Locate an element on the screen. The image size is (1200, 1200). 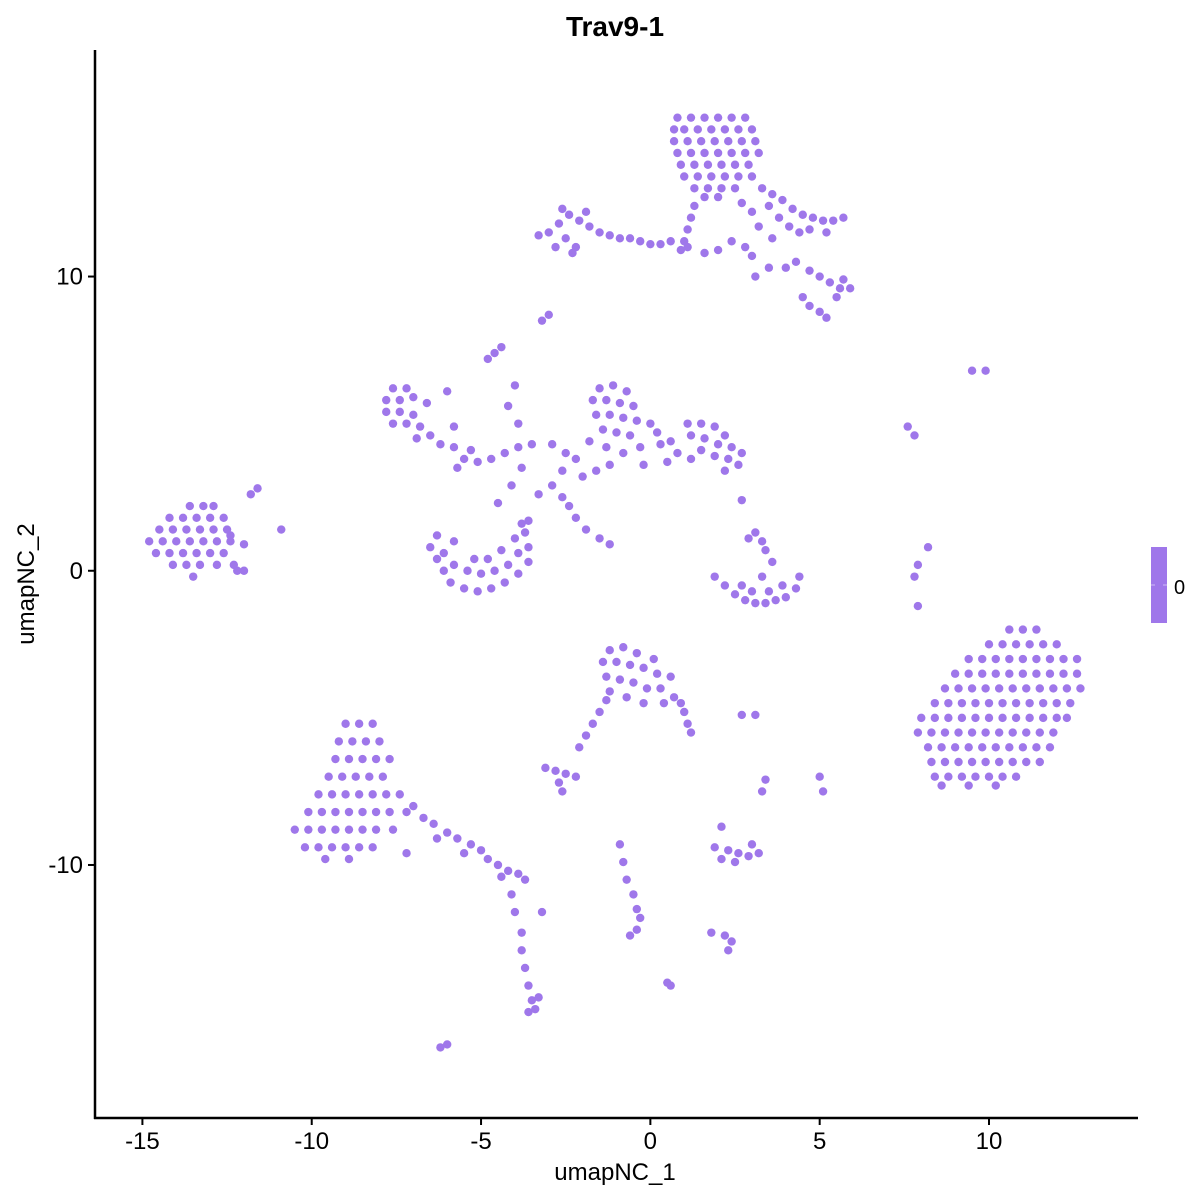
x-tick-label: -15 is located at coordinates (142, 1141).